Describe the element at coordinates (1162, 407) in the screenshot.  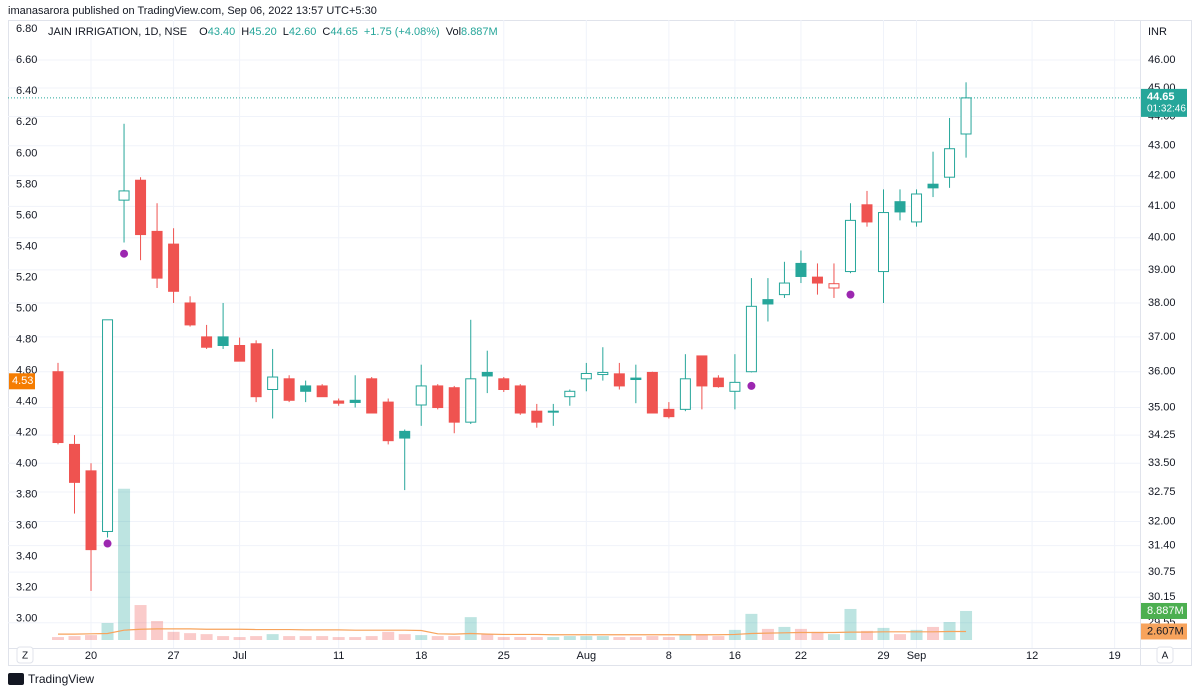
I see `y-tick-label: 35.00` at that location.